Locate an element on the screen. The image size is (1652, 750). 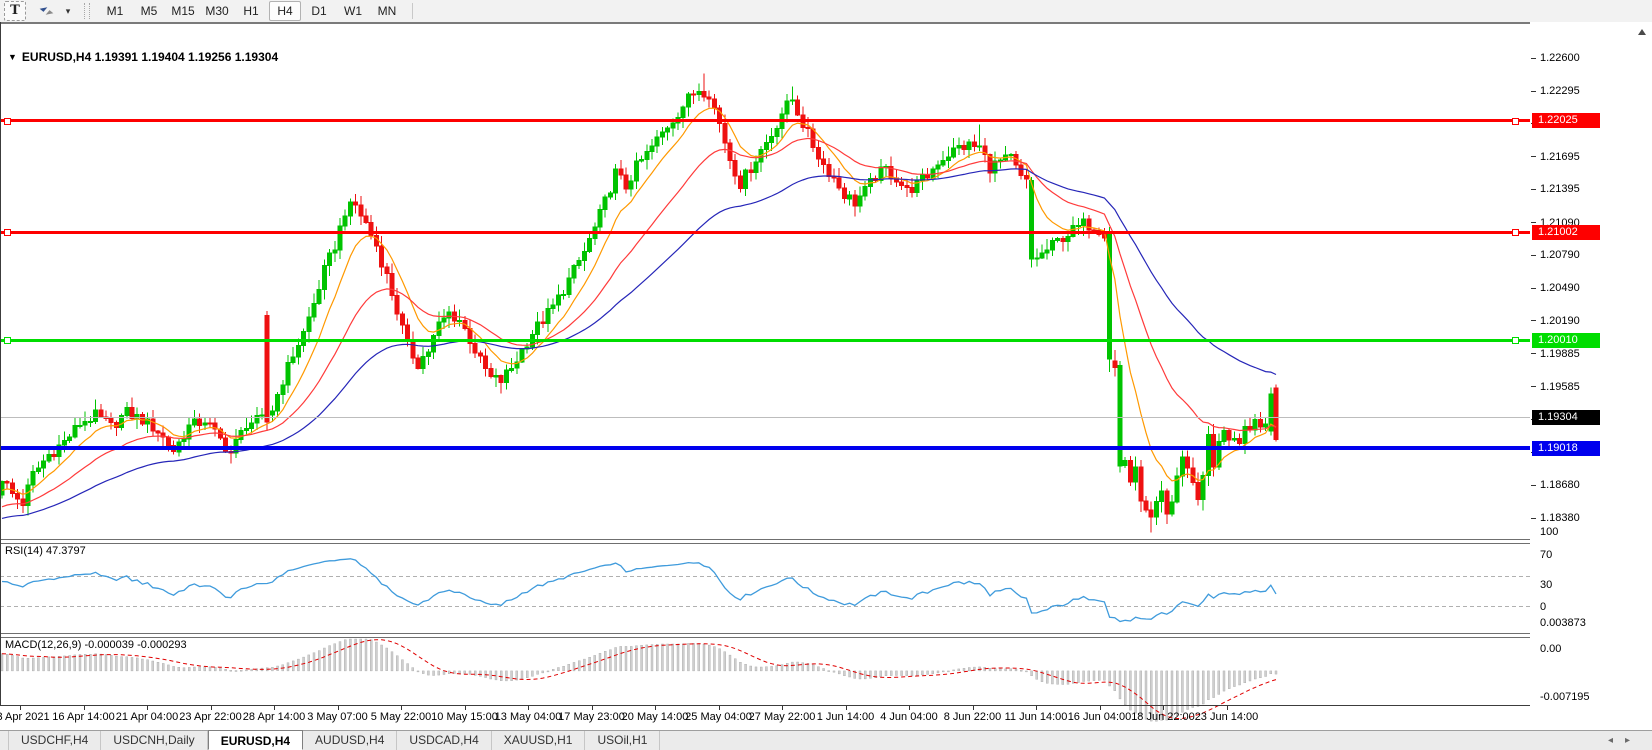
tab-scroll-left-icon: ◂ is located at coordinates (1616, 740).